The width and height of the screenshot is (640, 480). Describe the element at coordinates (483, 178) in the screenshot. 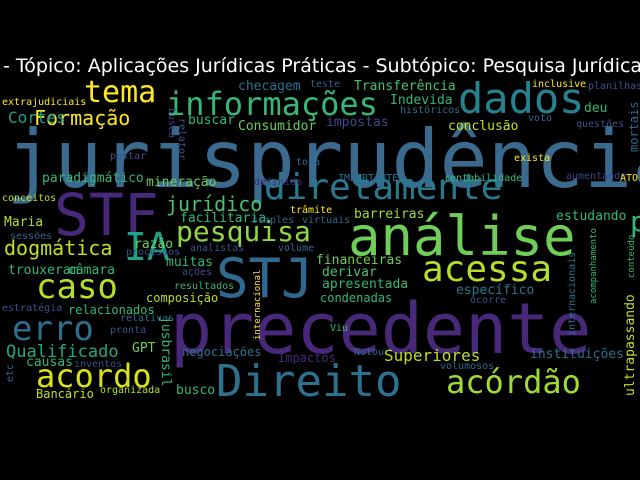

I see `word-rentabilidade: rentabilidade` at that location.